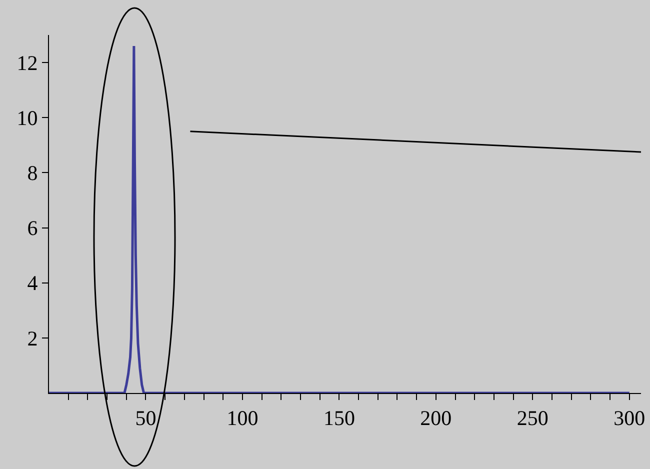 The height and width of the screenshot is (469, 650). What do you see at coordinates (339, 418) in the screenshot?
I see `x-tick-label: 150` at bounding box center [339, 418].